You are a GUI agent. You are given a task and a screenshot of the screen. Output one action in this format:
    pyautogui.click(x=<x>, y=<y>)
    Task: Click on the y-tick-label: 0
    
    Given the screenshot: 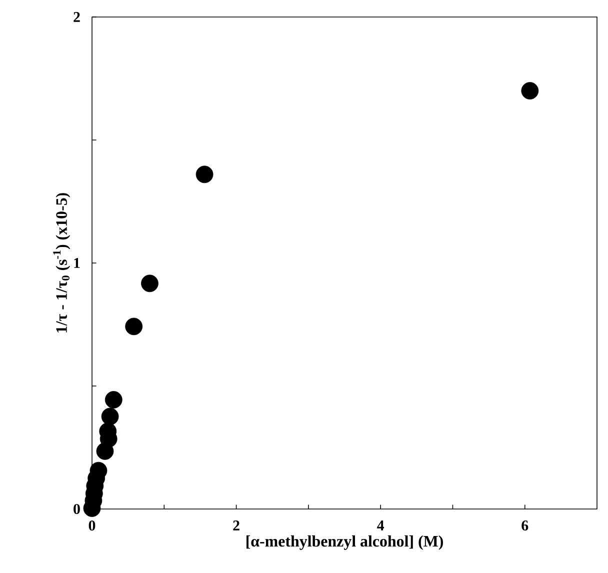 What is the action you would take?
    pyautogui.click(x=77, y=509)
    